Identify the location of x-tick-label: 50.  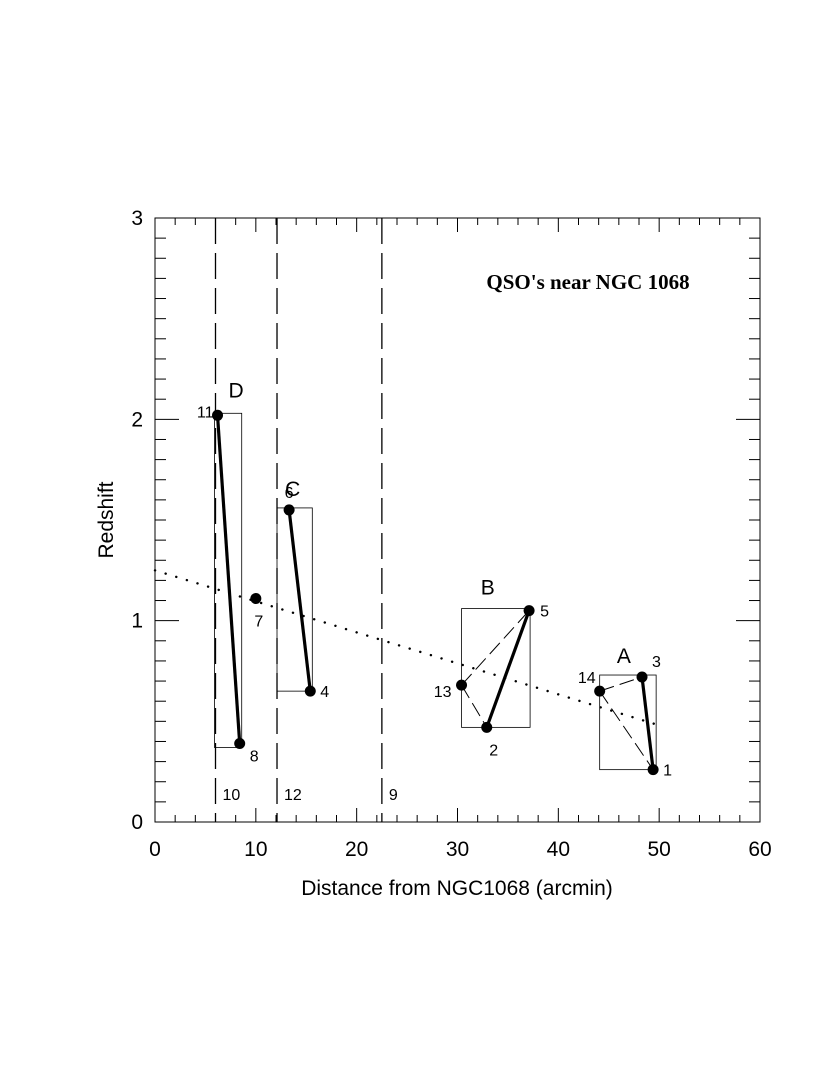
(658, 849).